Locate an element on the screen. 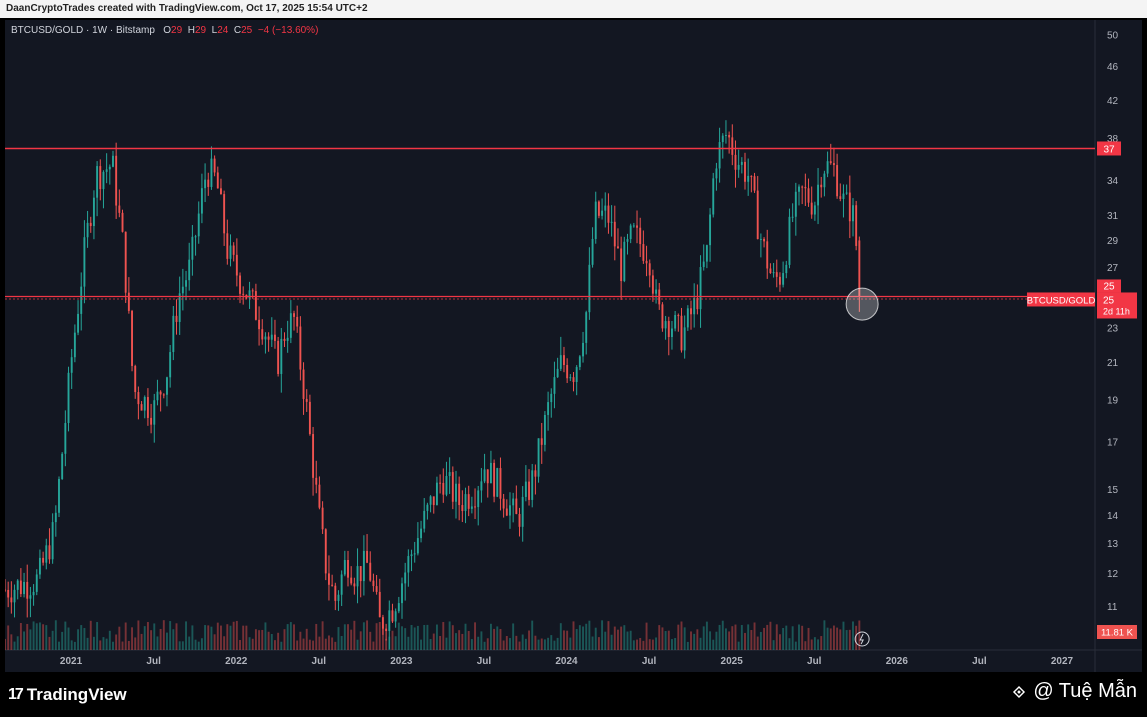 This screenshot has height=717, width=1147. support-level-tag: 25 is located at coordinates (1109, 286).